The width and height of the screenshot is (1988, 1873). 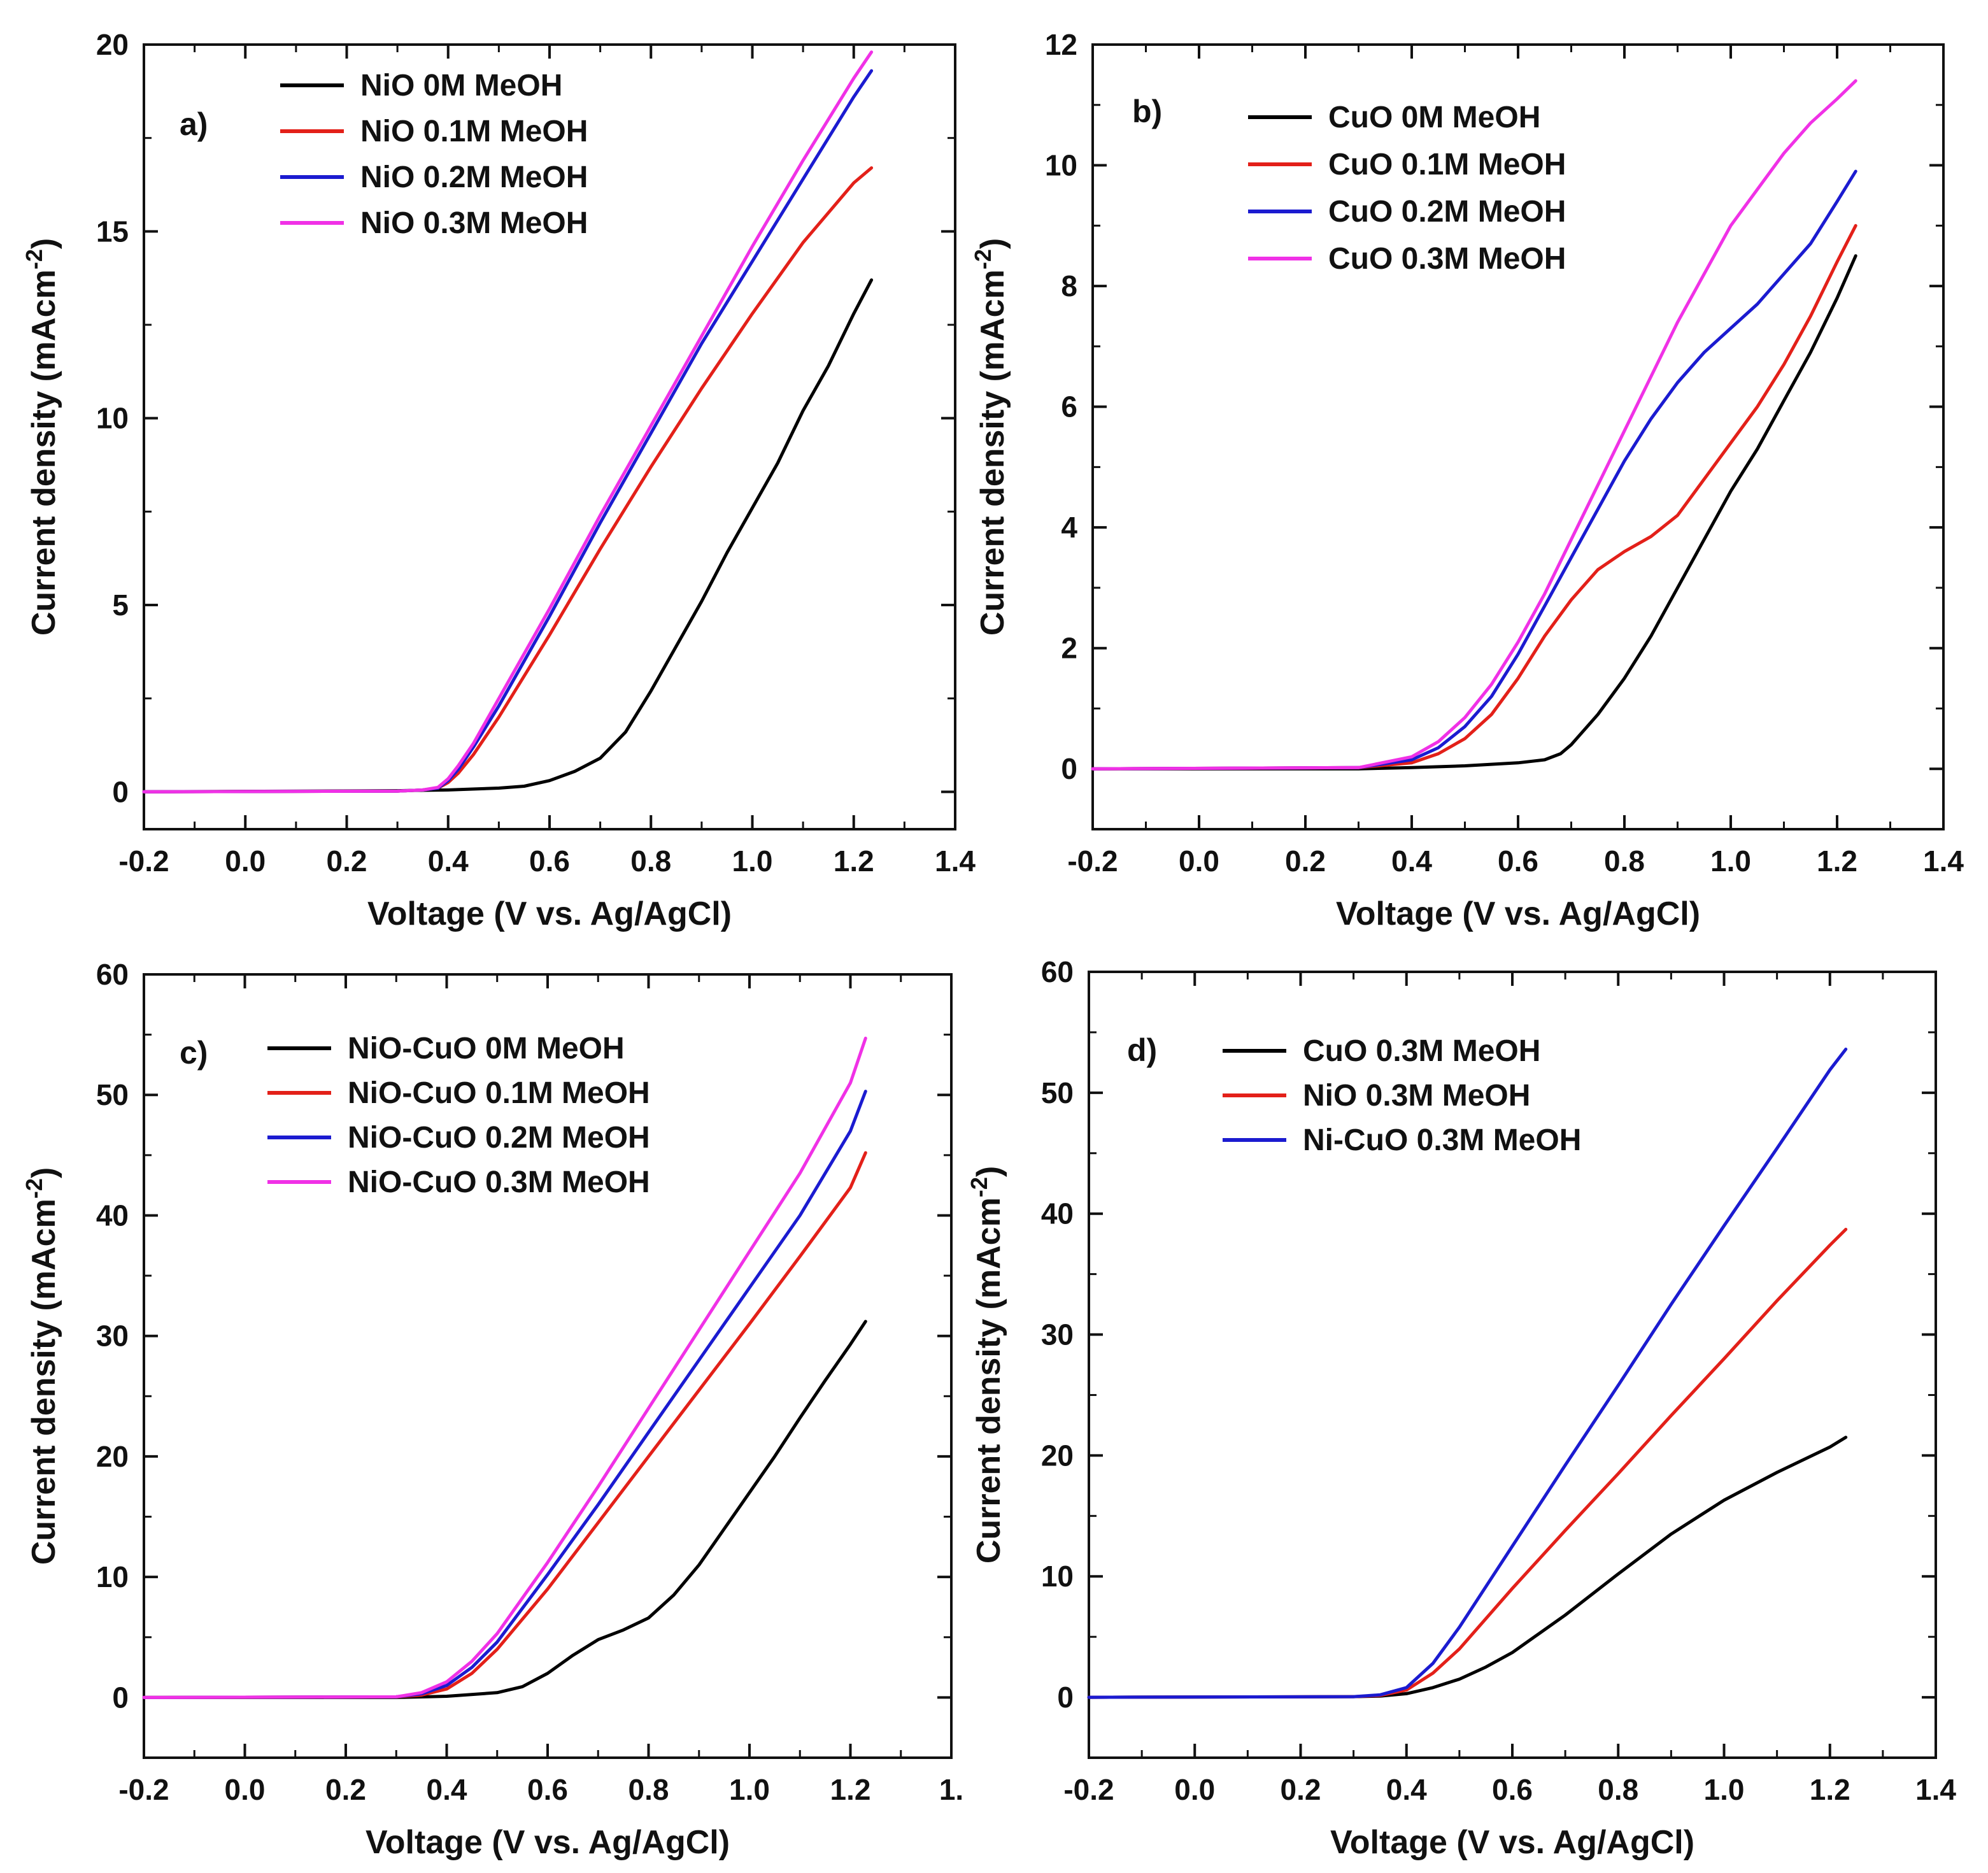 I want to click on y-tick-label: 8, so click(x=1069, y=286).